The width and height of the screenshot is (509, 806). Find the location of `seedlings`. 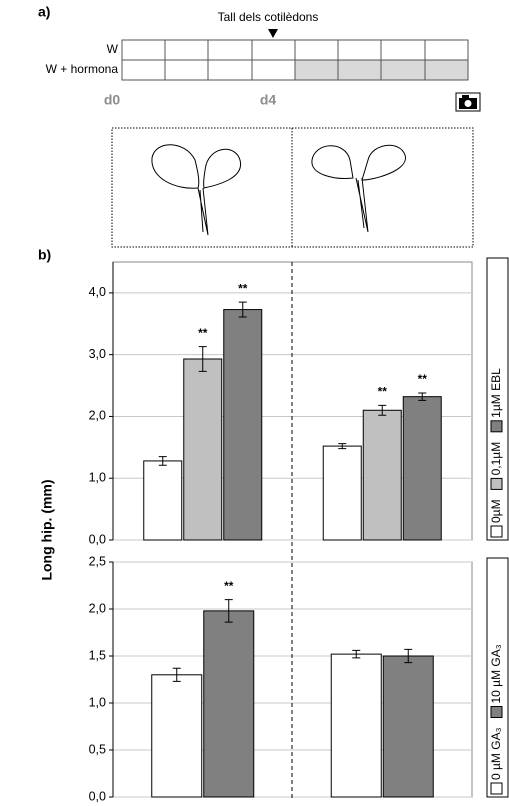

seedlings is located at coordinates (292, 187).